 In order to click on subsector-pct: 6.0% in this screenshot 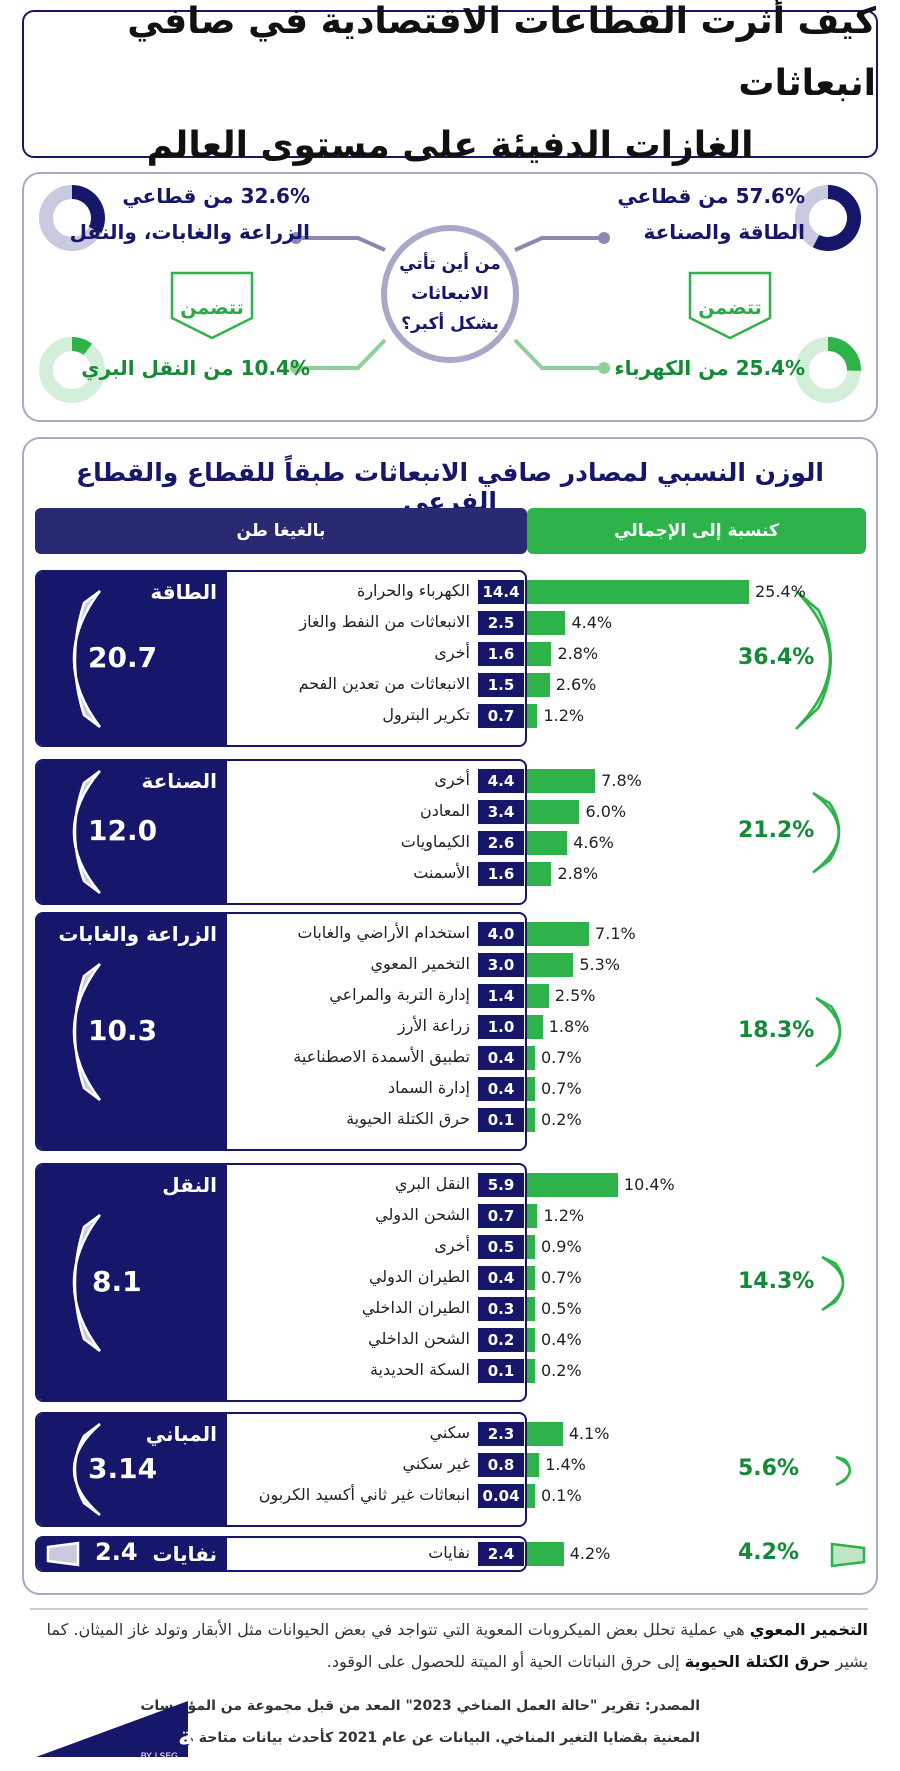, I will do `click(606, 811)`.